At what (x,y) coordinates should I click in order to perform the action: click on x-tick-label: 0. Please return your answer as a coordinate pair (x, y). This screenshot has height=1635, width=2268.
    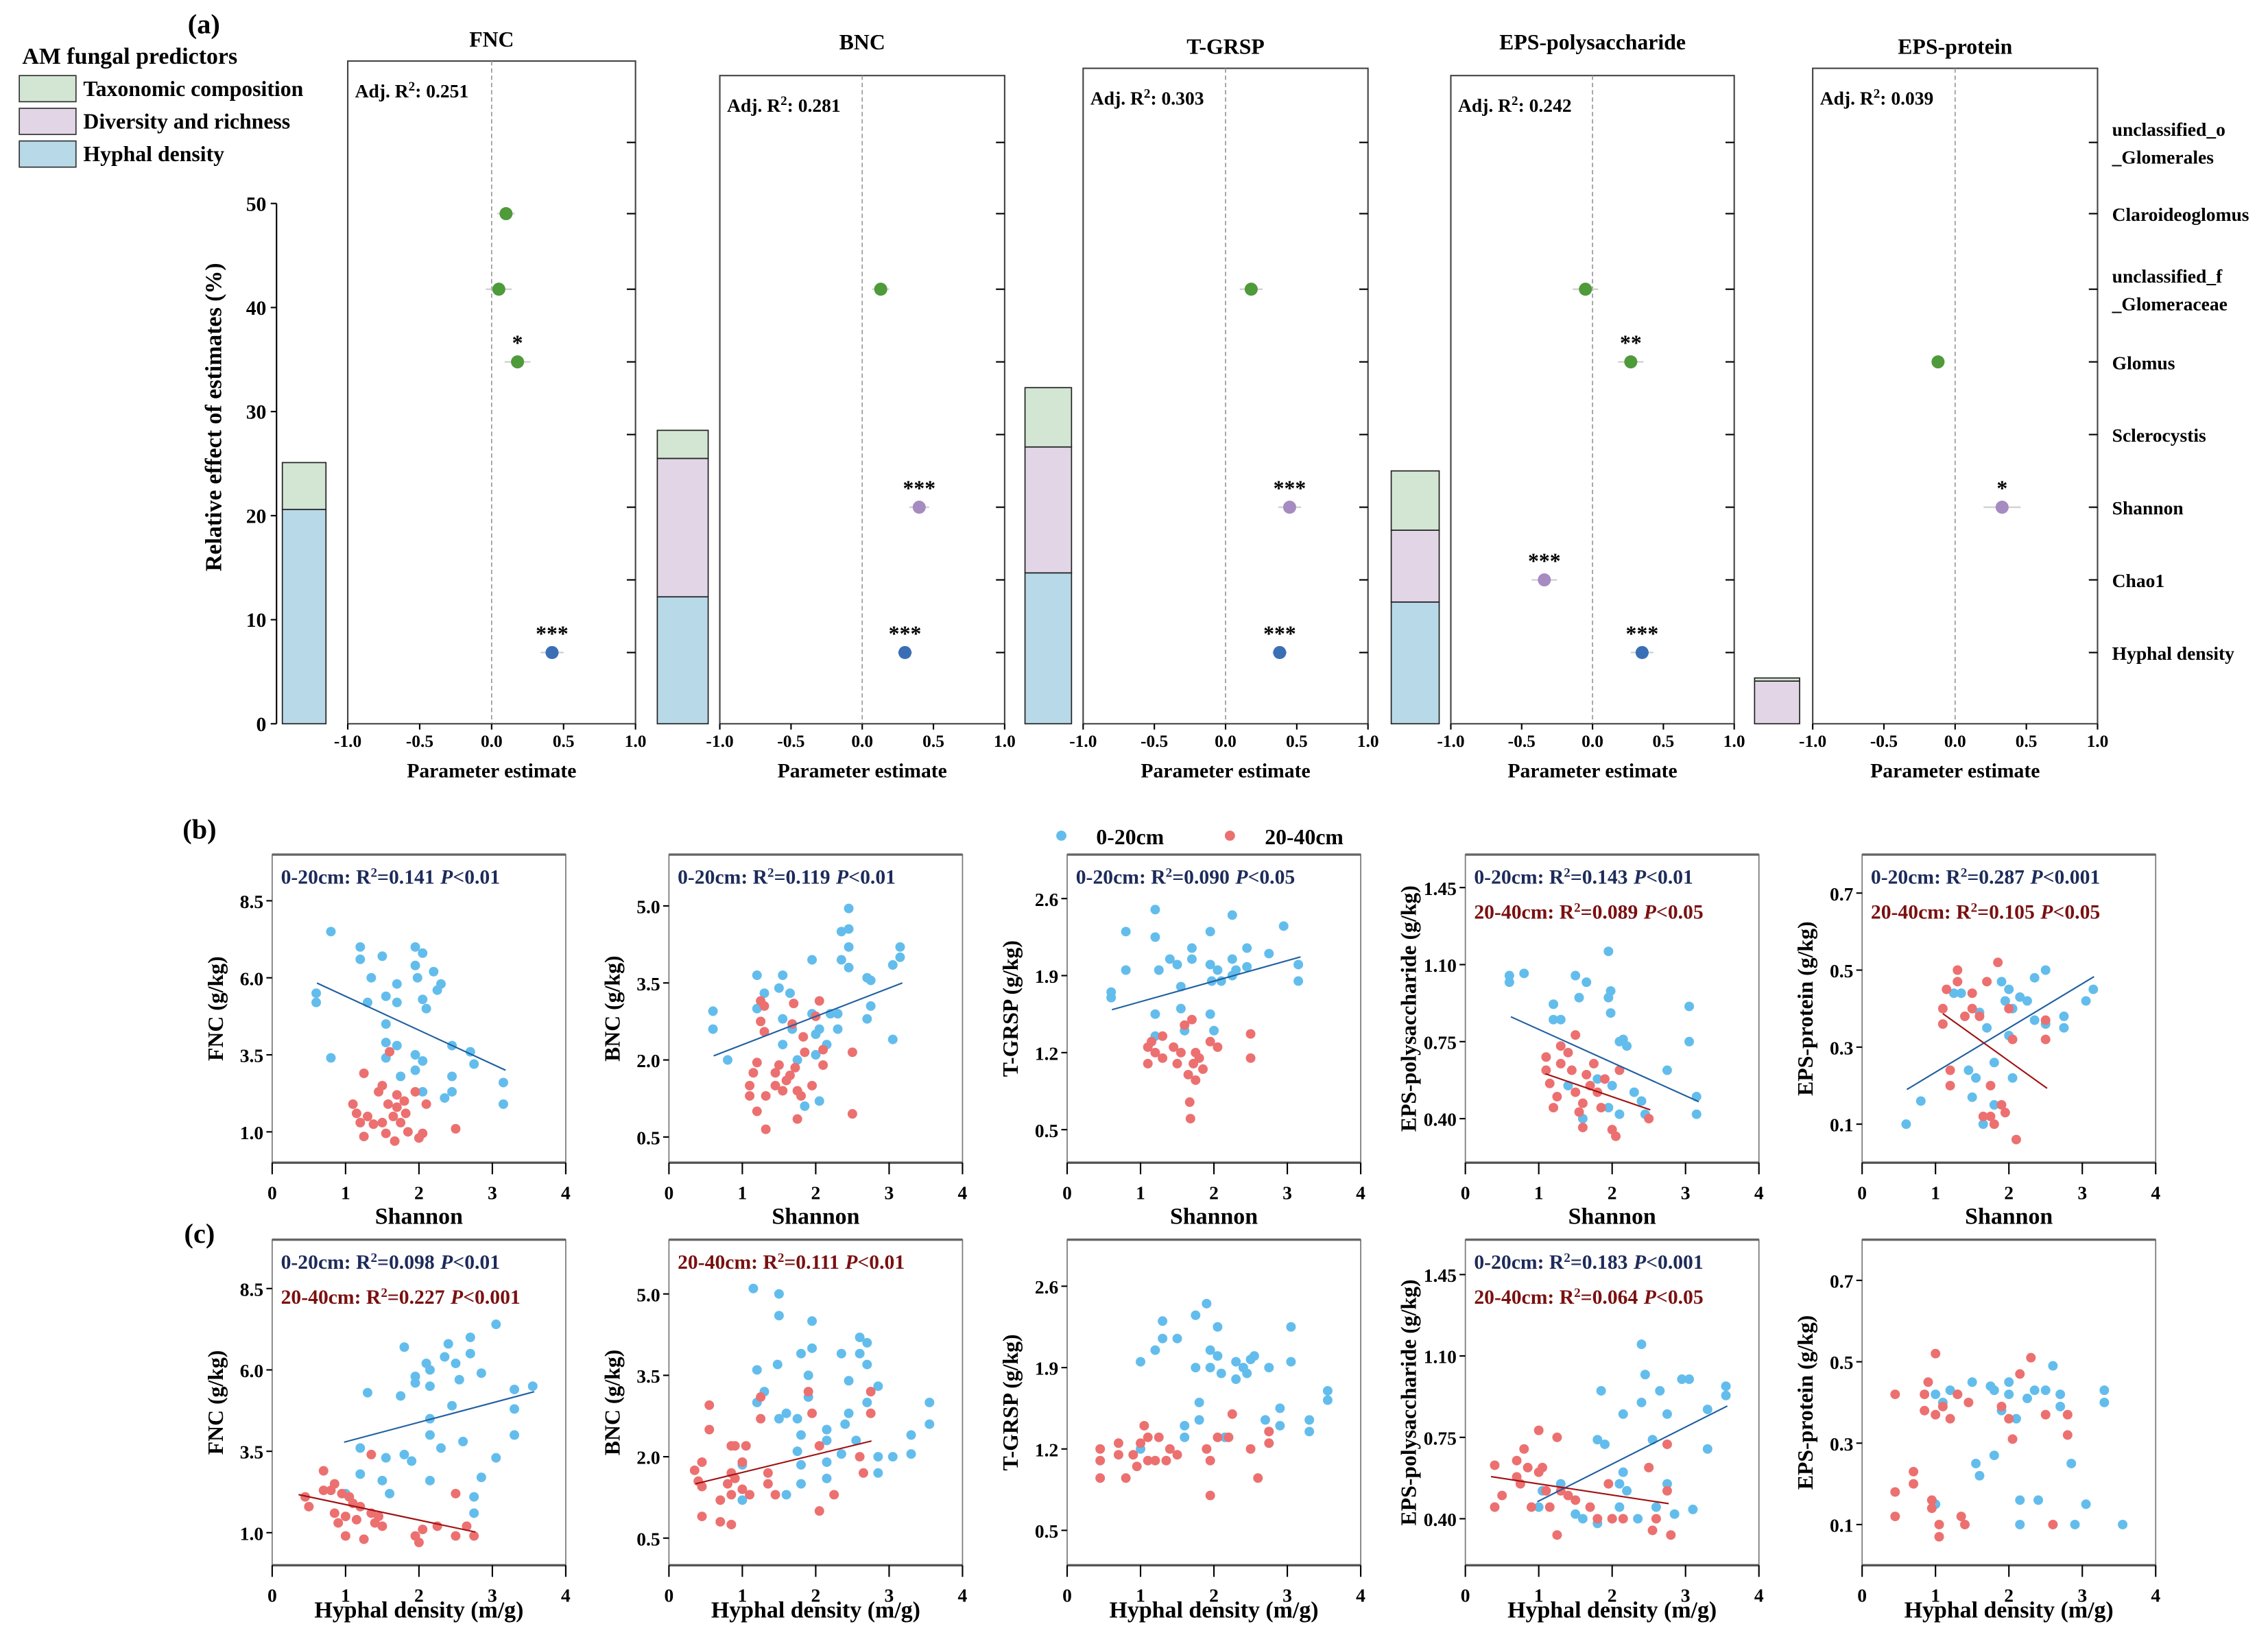
    Looking at the image, I should click on (1466, 1192).